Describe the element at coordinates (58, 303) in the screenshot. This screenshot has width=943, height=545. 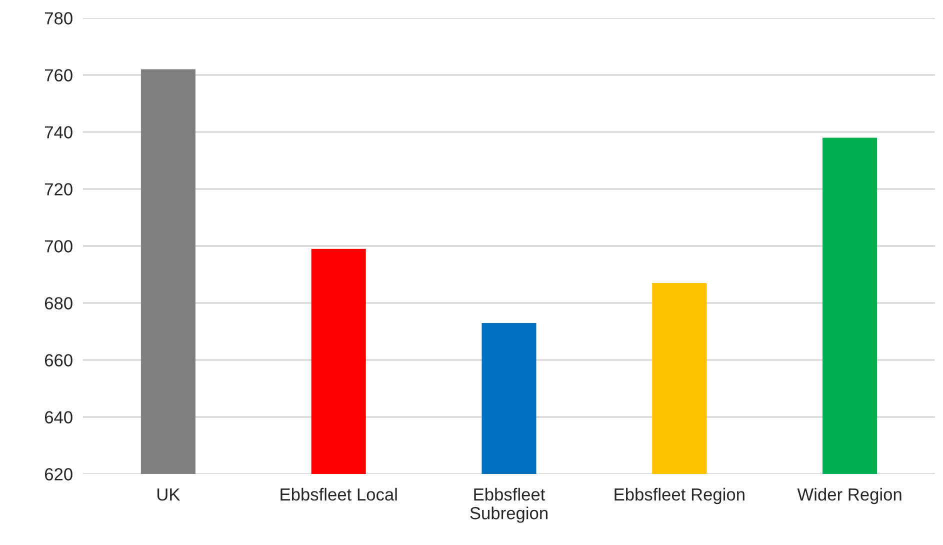
I see `y-tick-label: 680` at that location.